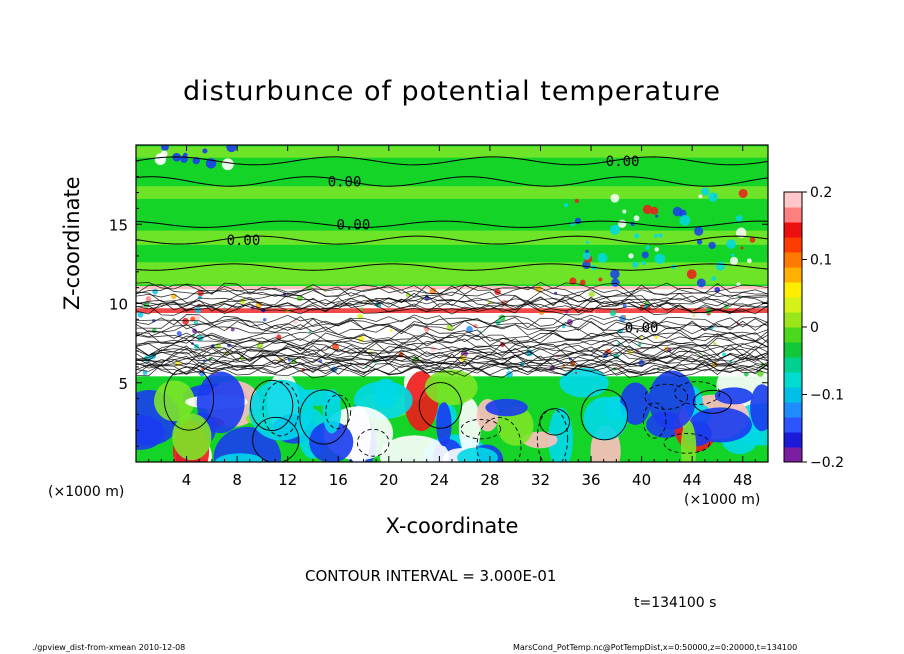 This screenshot has height=654, width=904. I want to click on x-tick-label: 32, so click(540, 480).